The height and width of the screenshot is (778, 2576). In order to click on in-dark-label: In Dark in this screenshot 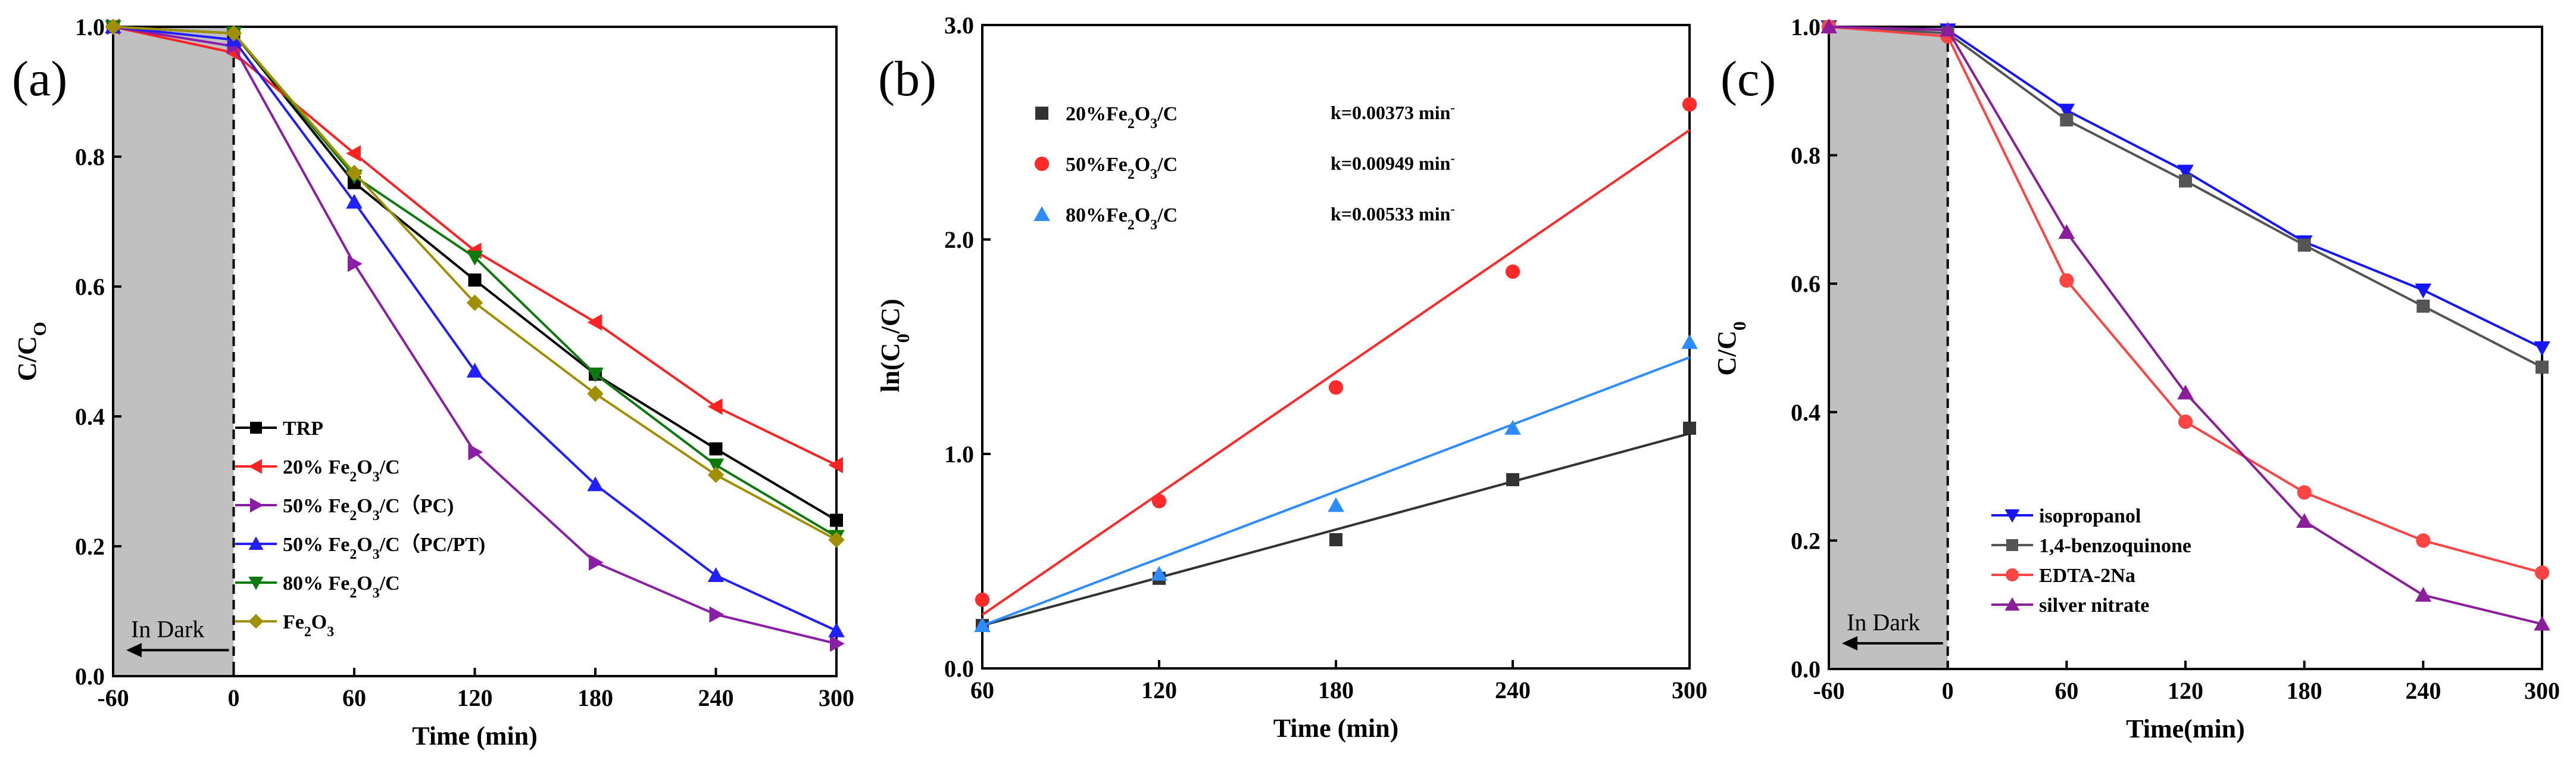, I will do `click(167, 628)`.